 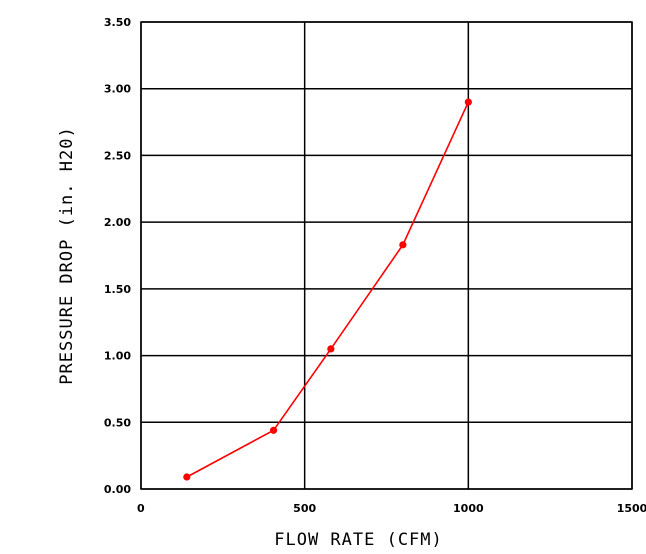 I want to click on x-tick-label: 0, so click(x=141, y=508).